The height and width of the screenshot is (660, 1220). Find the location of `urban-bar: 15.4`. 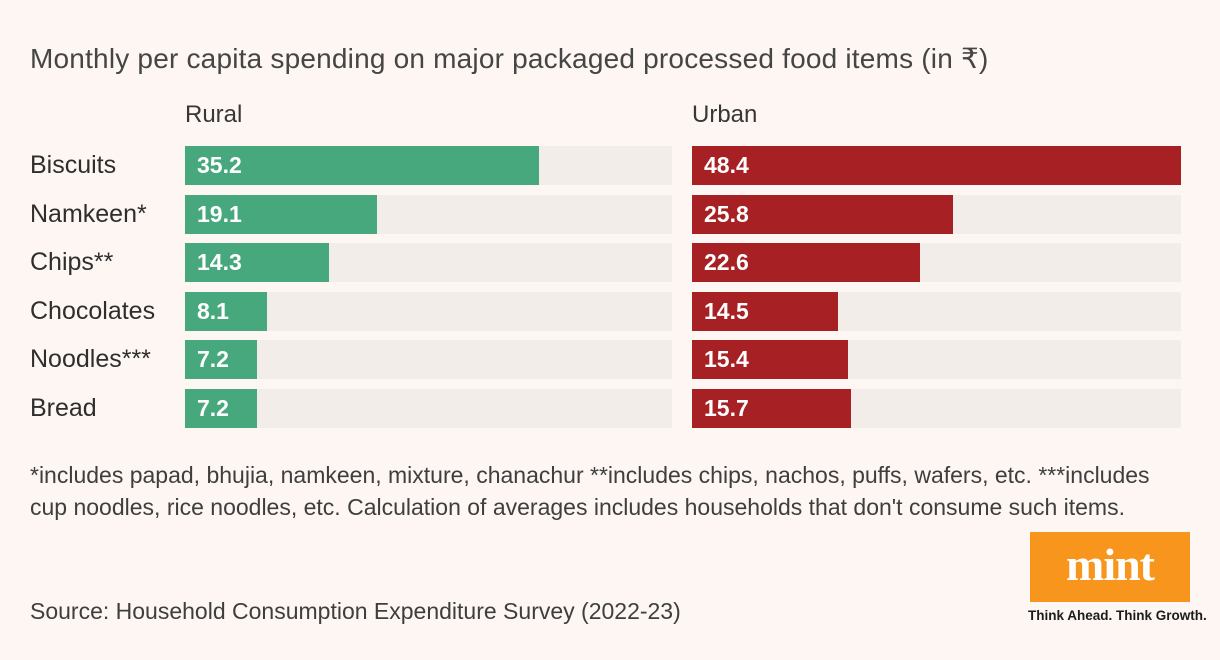

urban-bar: 15.4 is located at coordinates (770, 359).